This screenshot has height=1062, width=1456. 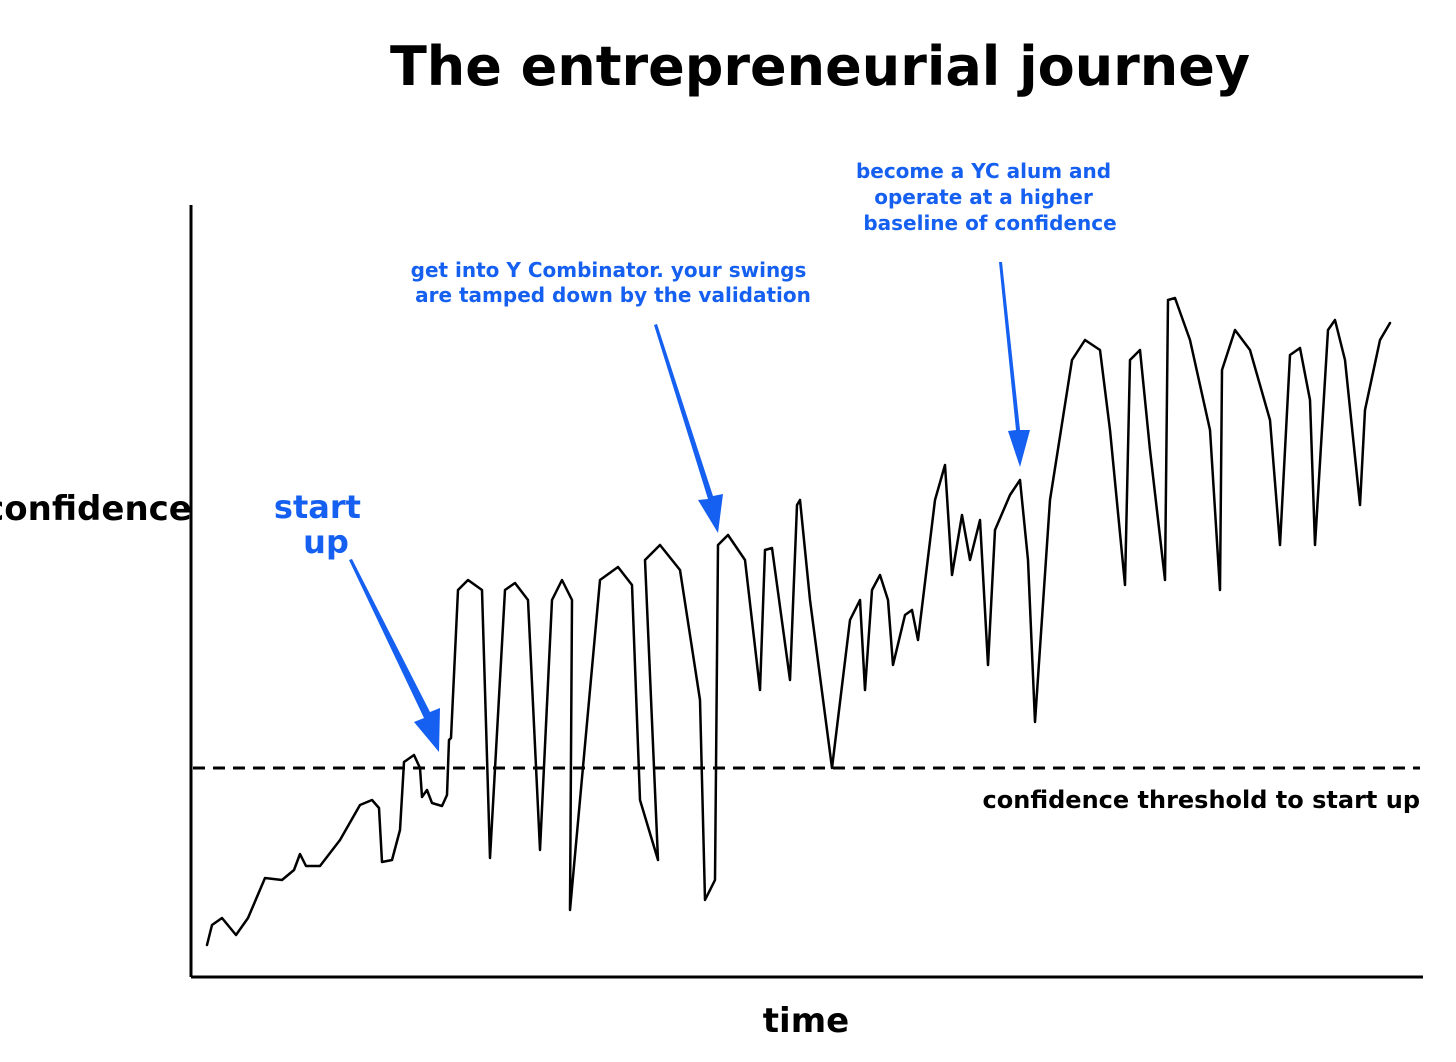 I want to click on annotation-line: are tamped down by the validation, so click(x=613, y=295).